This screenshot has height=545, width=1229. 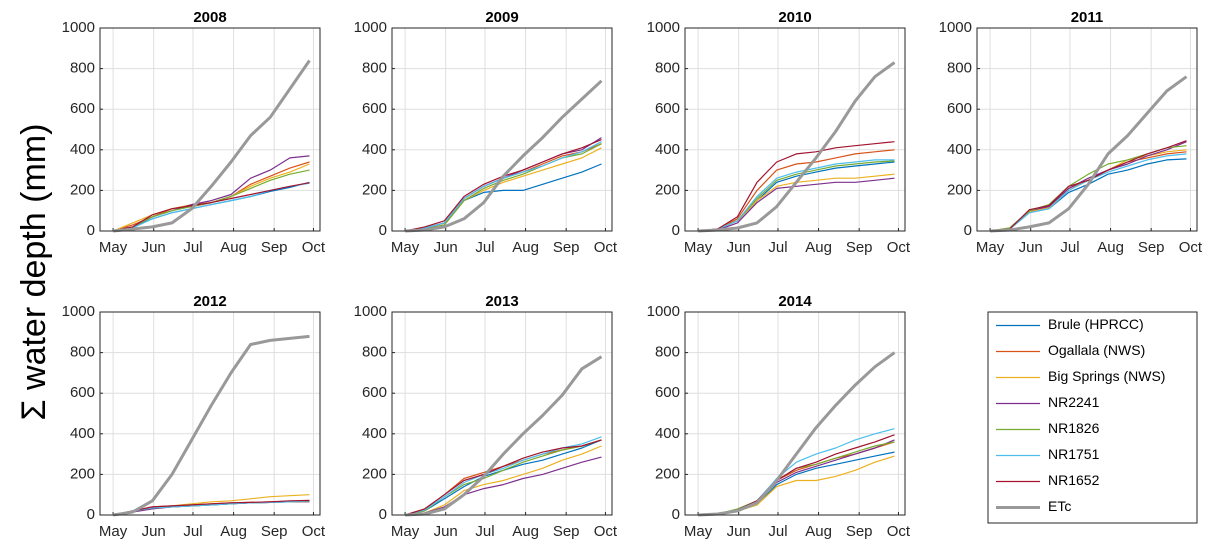 What do you see at coordinates (1074, 454) in the screenshot?
I see `legend-label: NR1751` at bounding box center [1074, 454].